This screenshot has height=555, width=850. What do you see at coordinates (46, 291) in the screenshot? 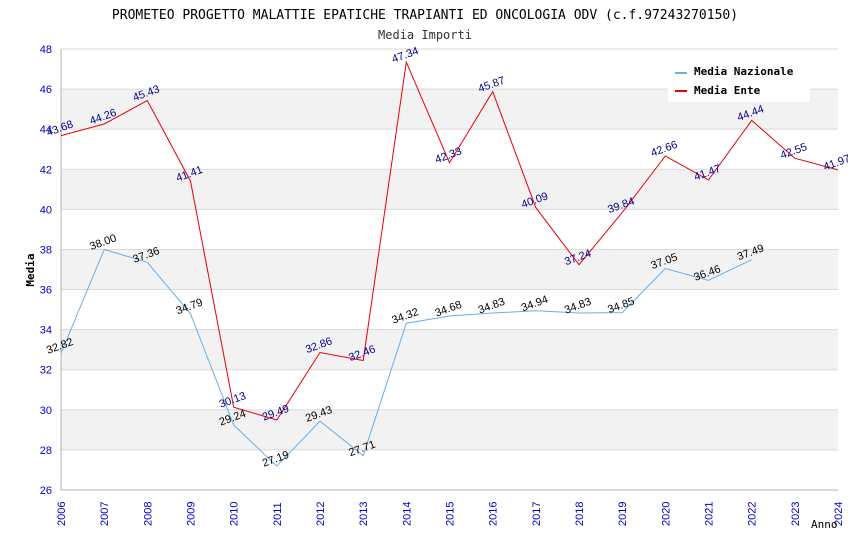
I see `y-tick-label: 36` at bounding box center [46, 291].